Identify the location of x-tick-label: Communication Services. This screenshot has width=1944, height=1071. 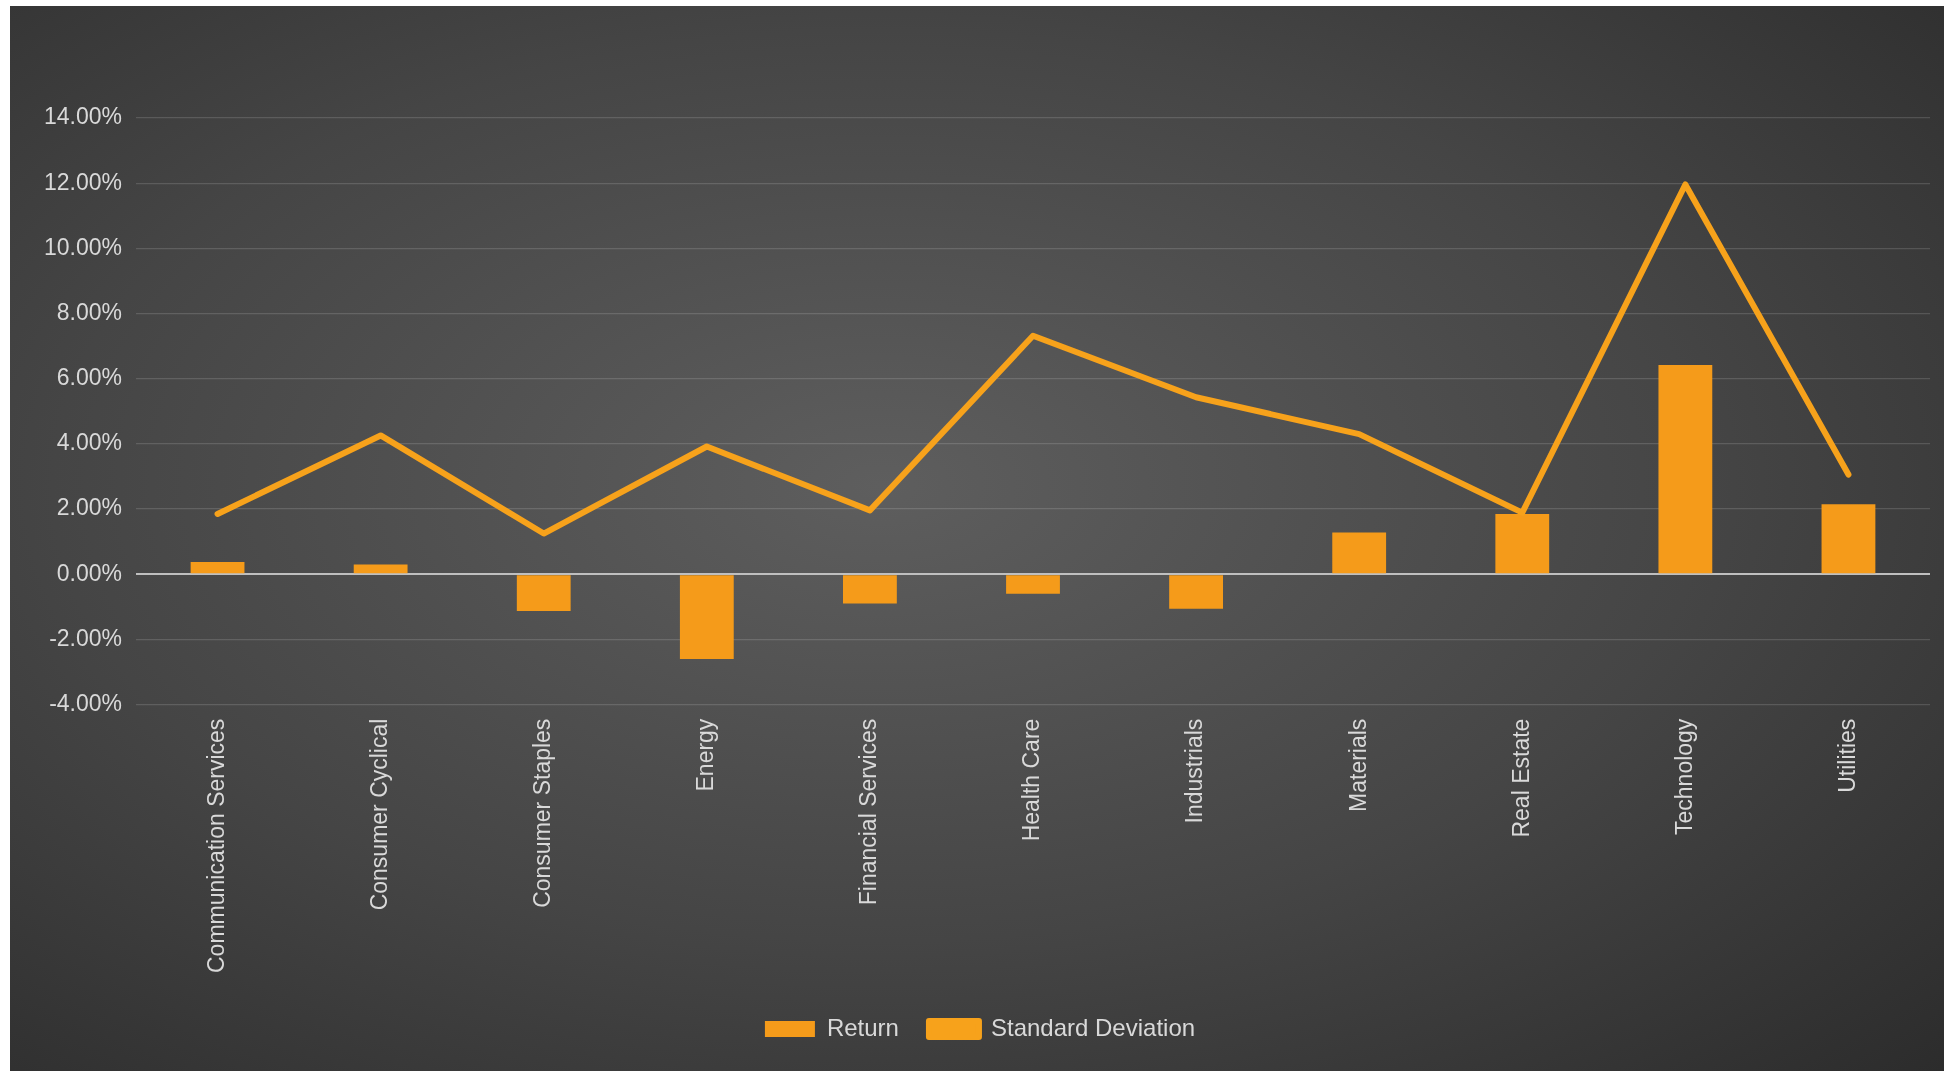
(215, 845).